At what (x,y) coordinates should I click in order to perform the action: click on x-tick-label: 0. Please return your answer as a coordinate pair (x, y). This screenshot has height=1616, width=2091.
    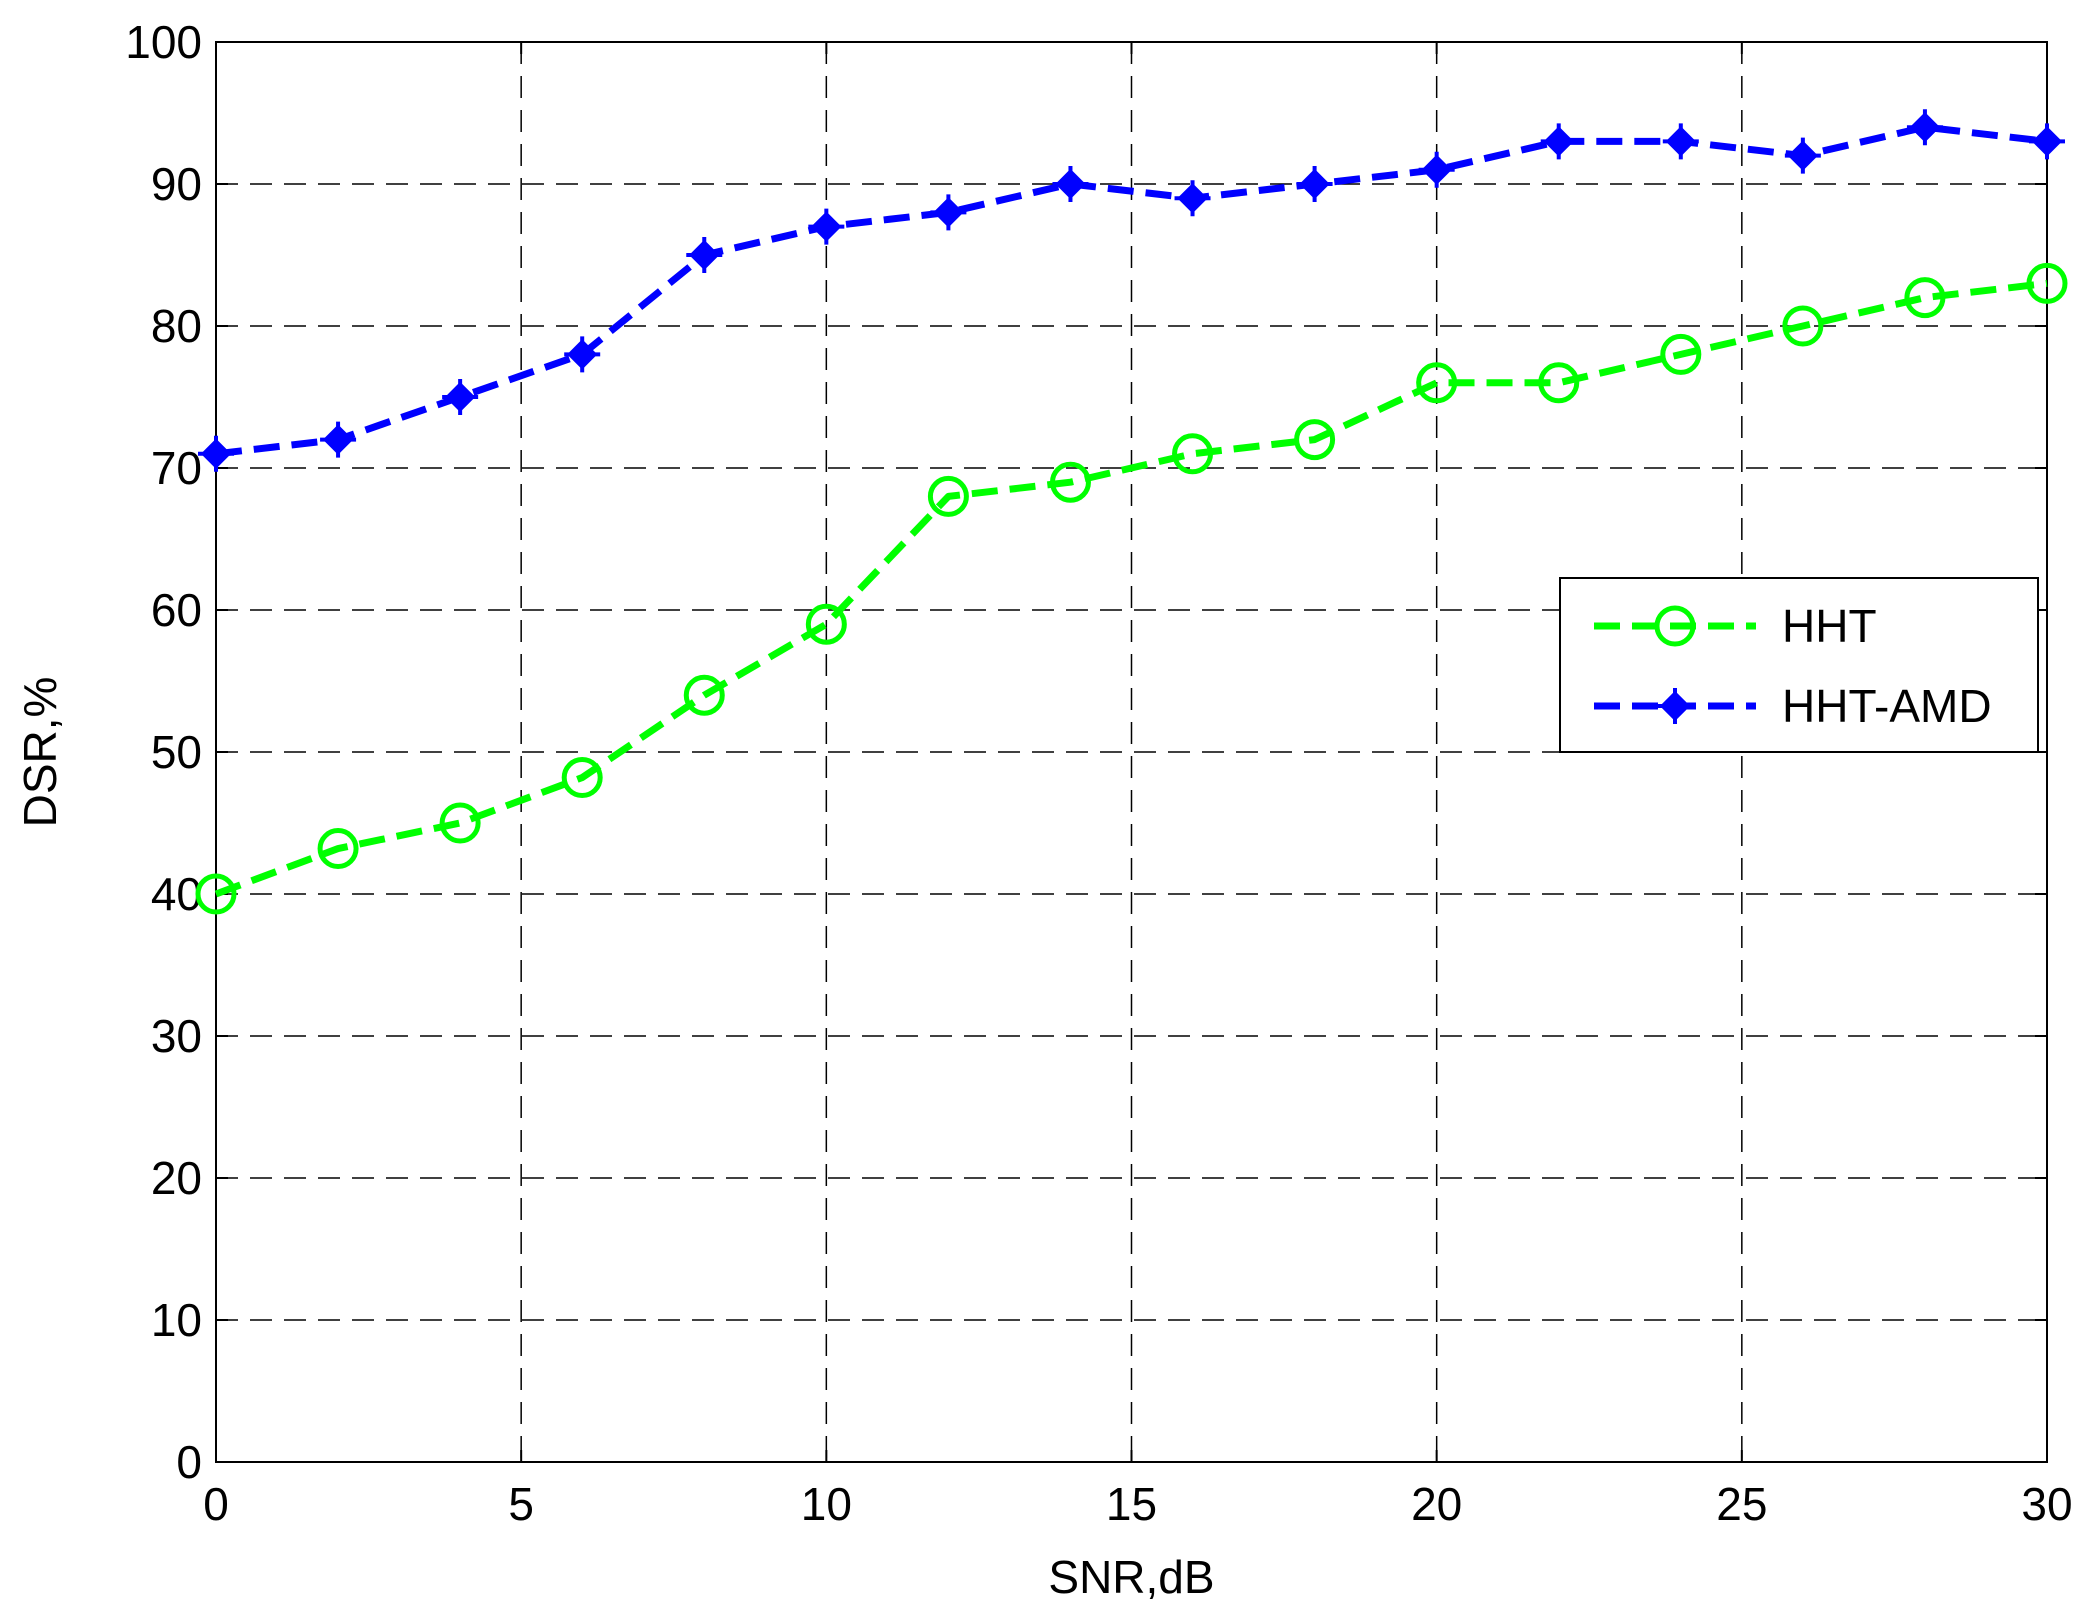
    Looking at the image, I should click on (216, 1504).